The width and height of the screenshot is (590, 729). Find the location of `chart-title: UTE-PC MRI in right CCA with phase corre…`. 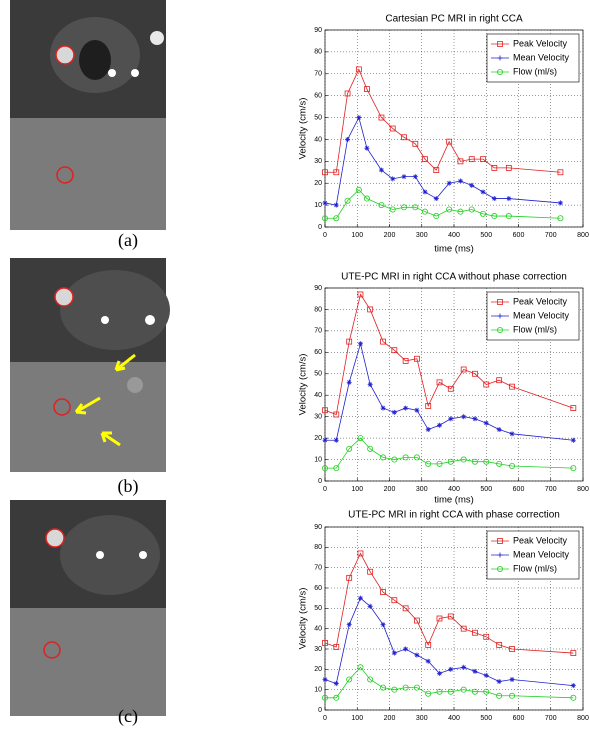

chart-title: UTE-PC MRI in right CCA with phase corre… is located at coordinates (454, 515).